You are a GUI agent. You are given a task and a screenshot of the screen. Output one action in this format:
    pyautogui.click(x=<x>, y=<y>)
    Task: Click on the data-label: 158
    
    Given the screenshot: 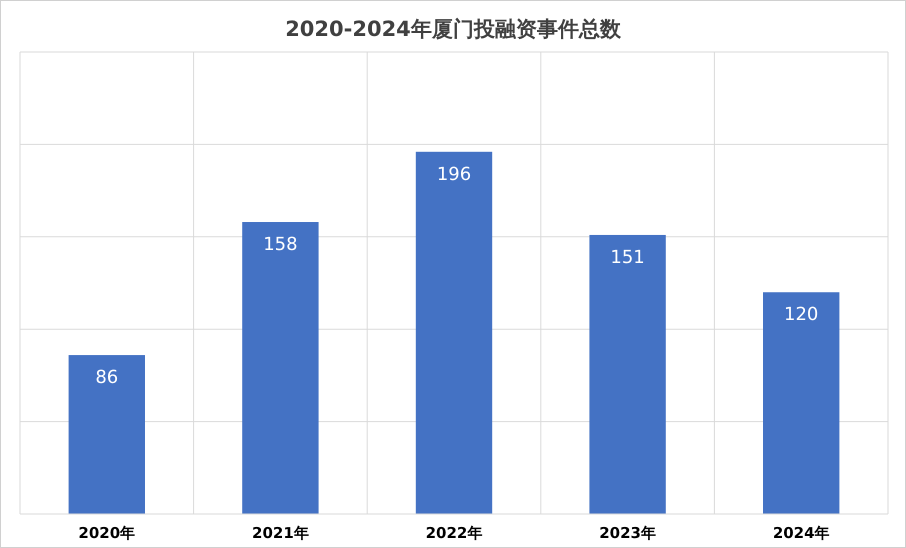 What is the action you would take?
    pyautogui.click(x=280, y=245)
    